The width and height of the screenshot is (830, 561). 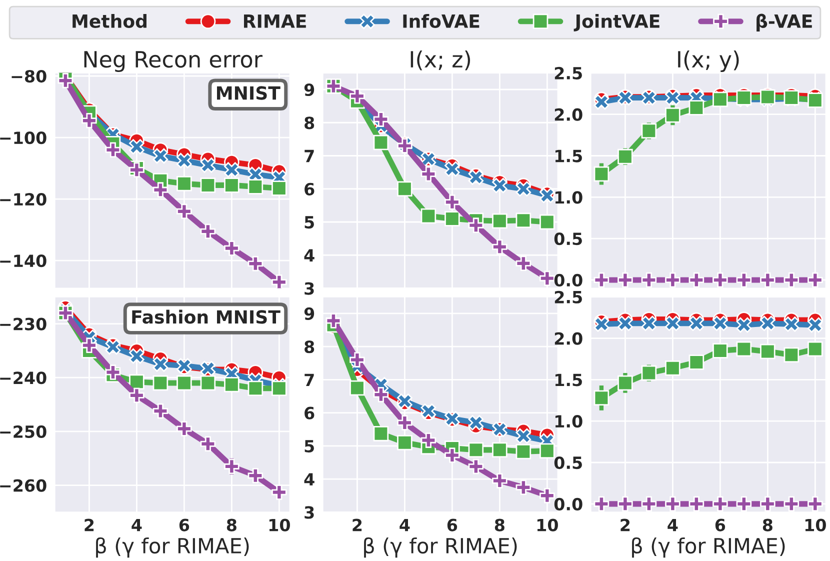 What do you see at coordinates (309, 189) in the screenshot?
I see `y-tick-label: 6` at bounding box center [309, 189].